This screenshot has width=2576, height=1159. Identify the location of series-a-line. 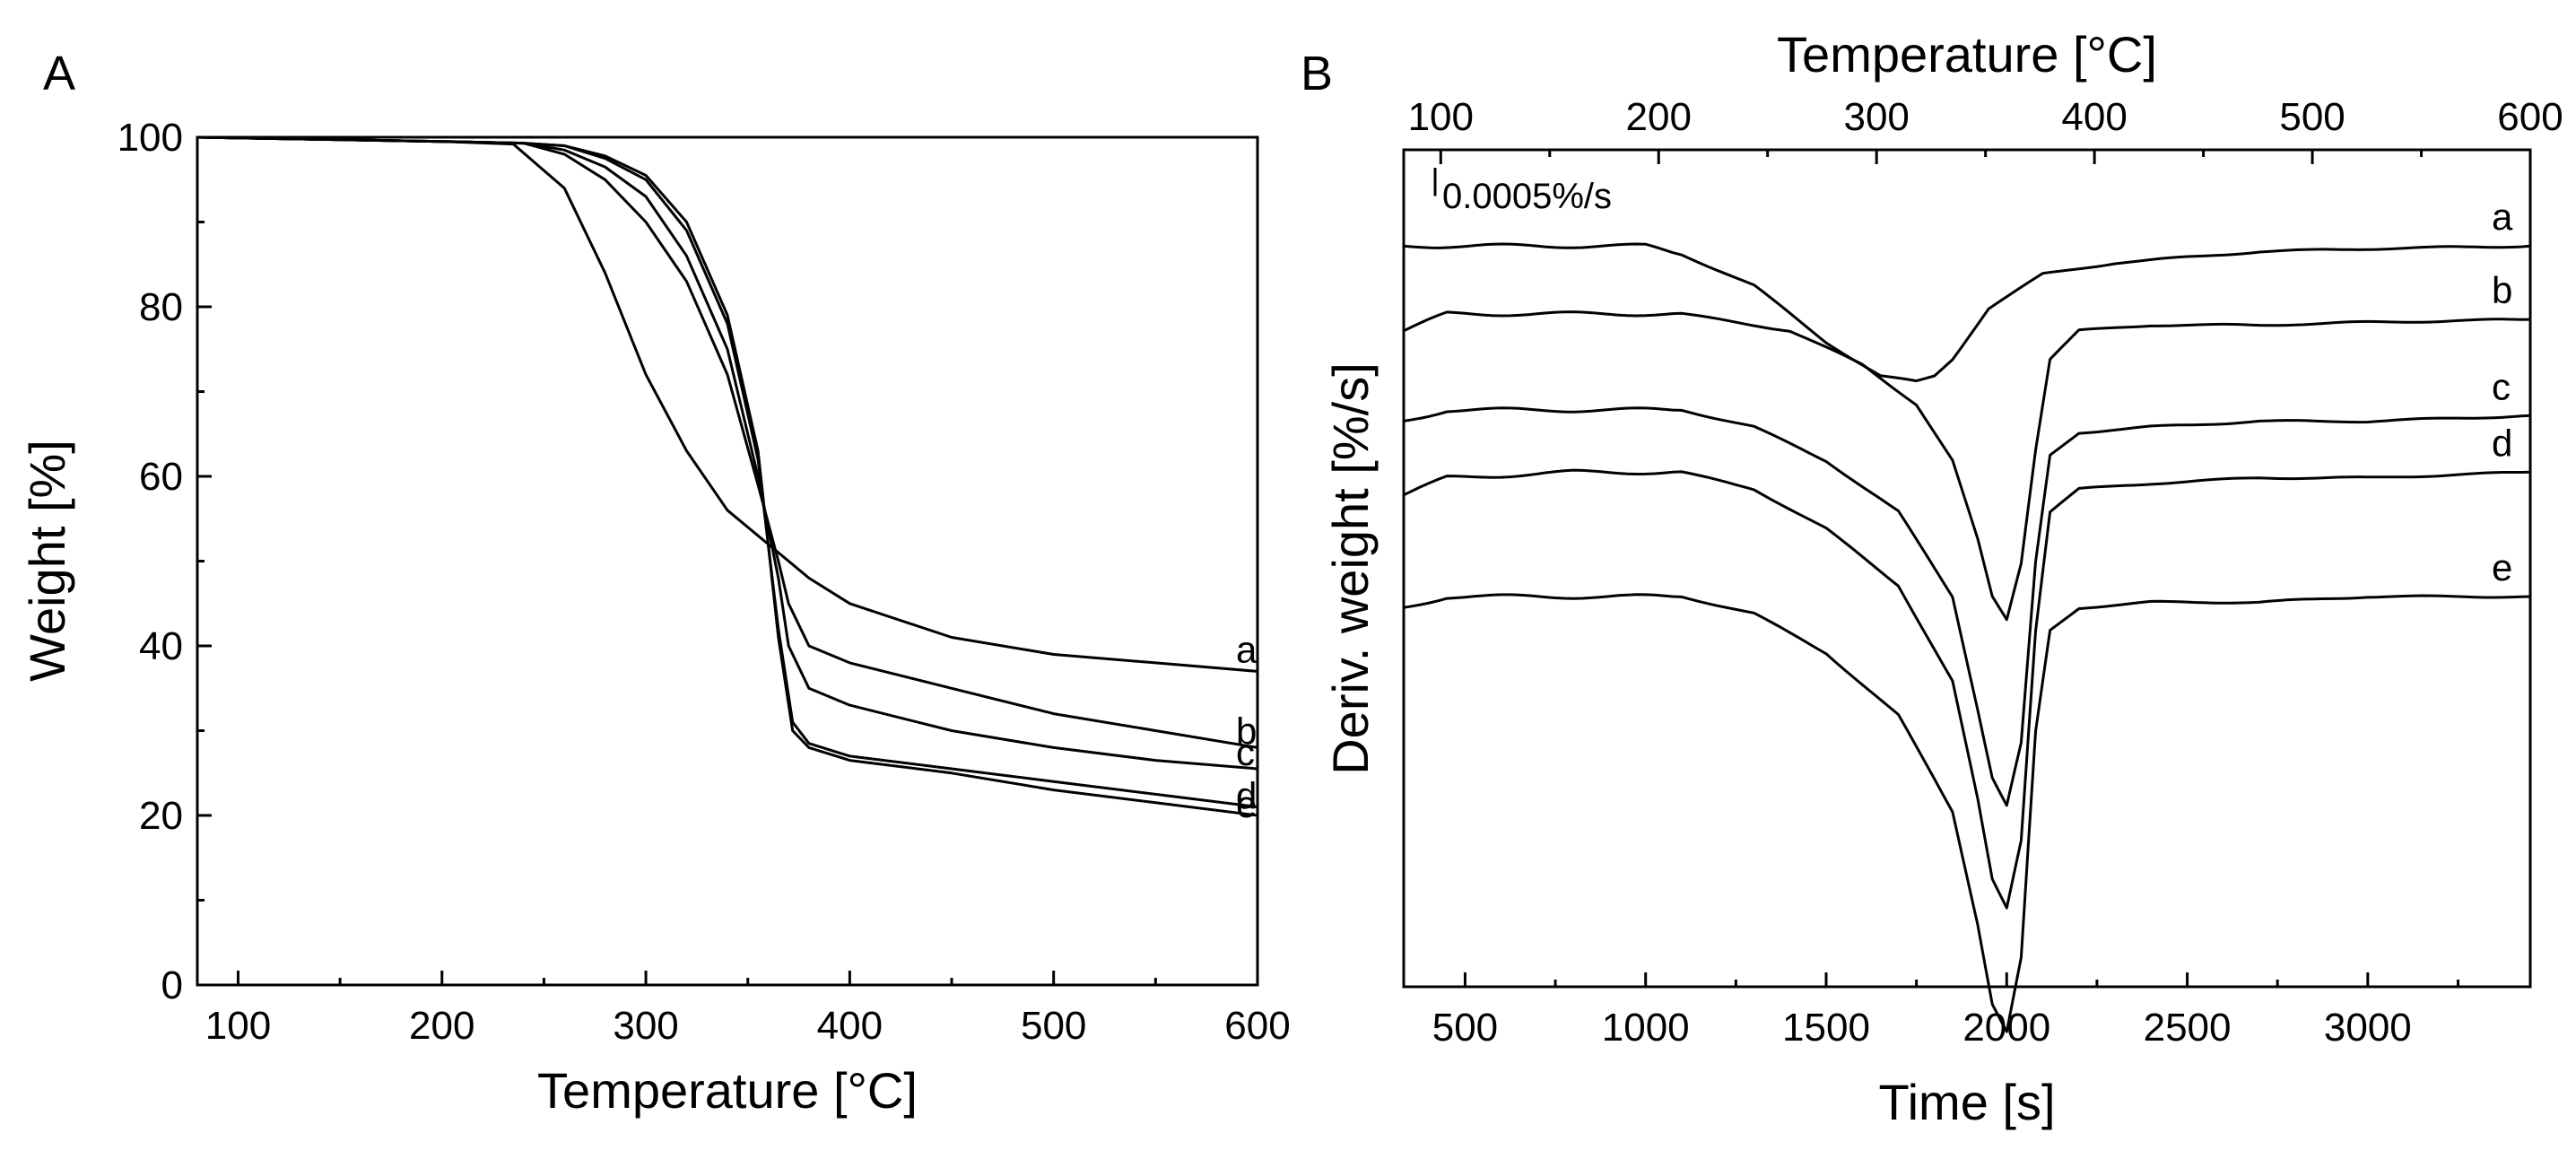
(1967, 312).